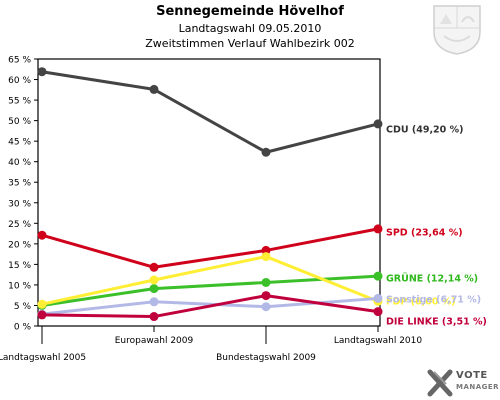 Image resolution: width=500 pixels, height=400 pixels. I want to click on logo-text-vote: VOTE, so click(472, 375).